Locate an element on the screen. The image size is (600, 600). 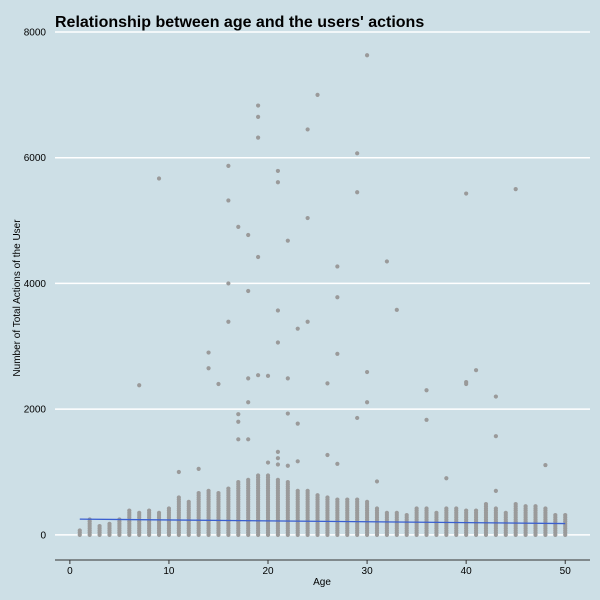
trend-layer is located at coordinates (322, 521).